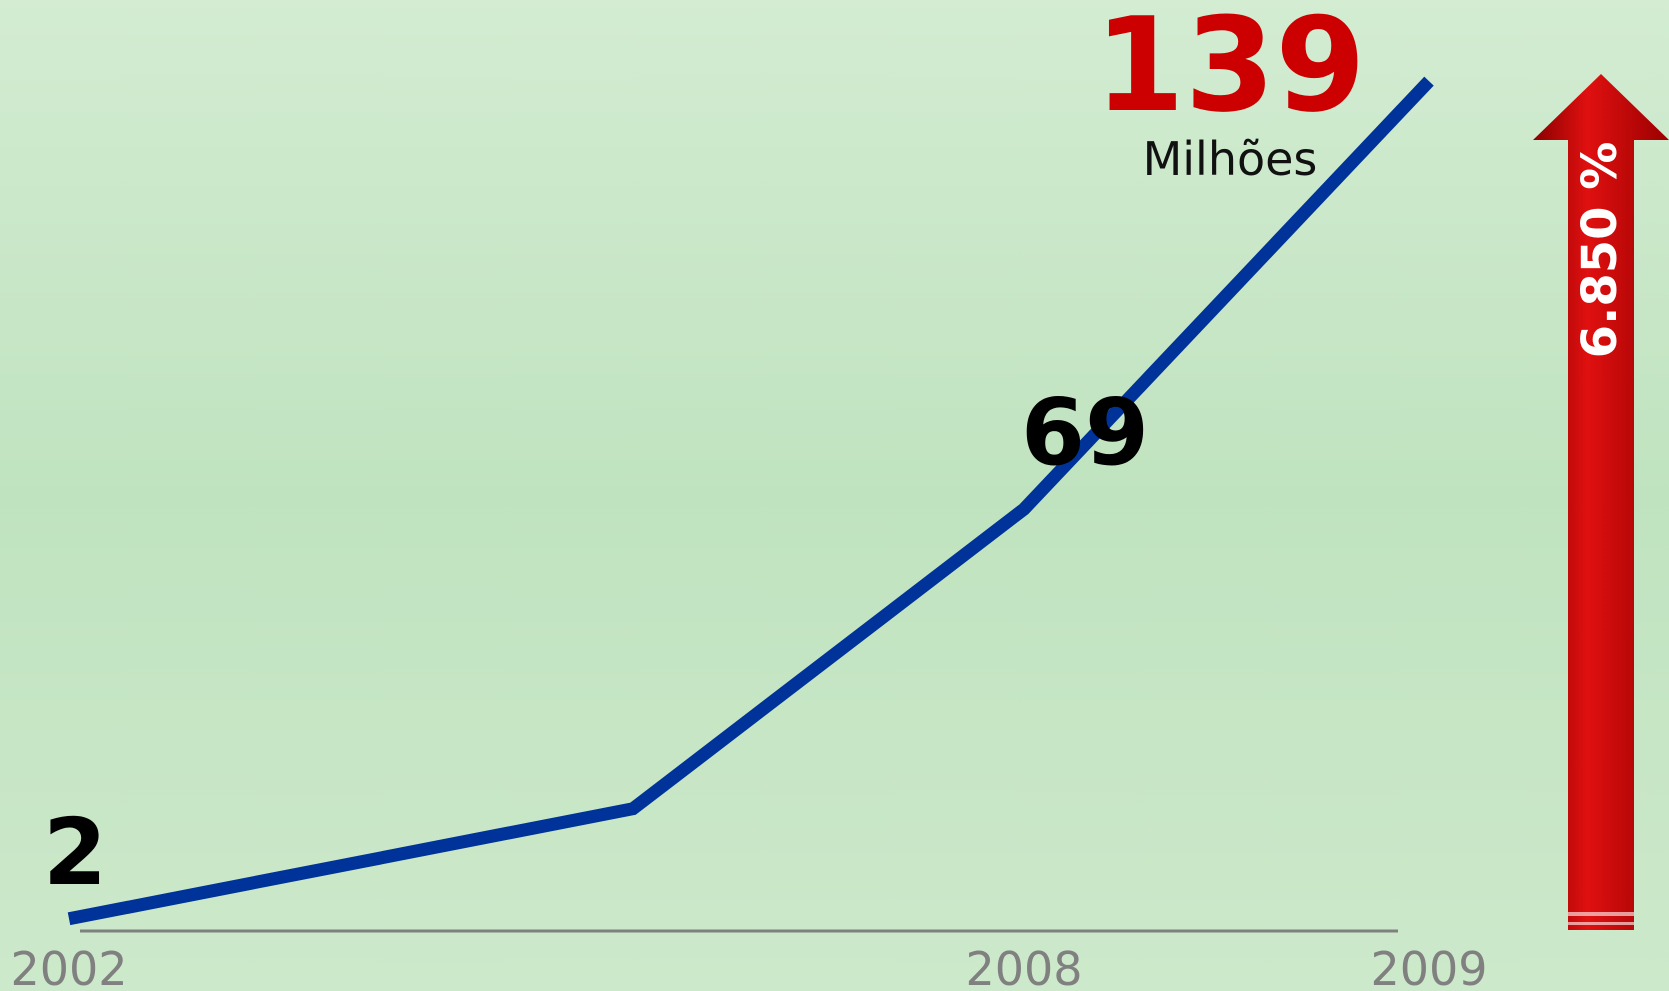 The image size is (1669, 991). What do you see at coordinates (1600, 250) in the screenshot?
I see `growth-annotation: 6.850 %` at bounding box center [1600, 250].